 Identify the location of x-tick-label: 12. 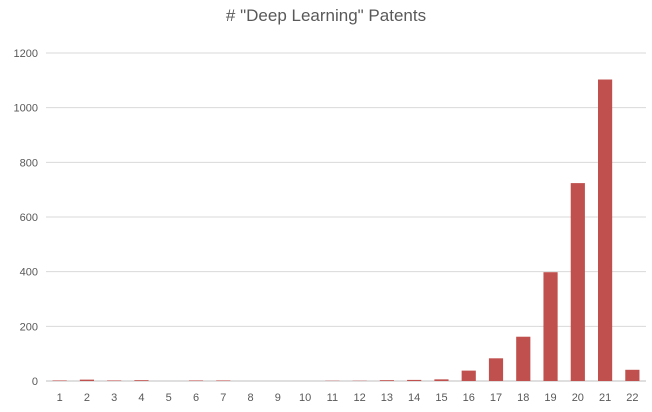
(360, 398).